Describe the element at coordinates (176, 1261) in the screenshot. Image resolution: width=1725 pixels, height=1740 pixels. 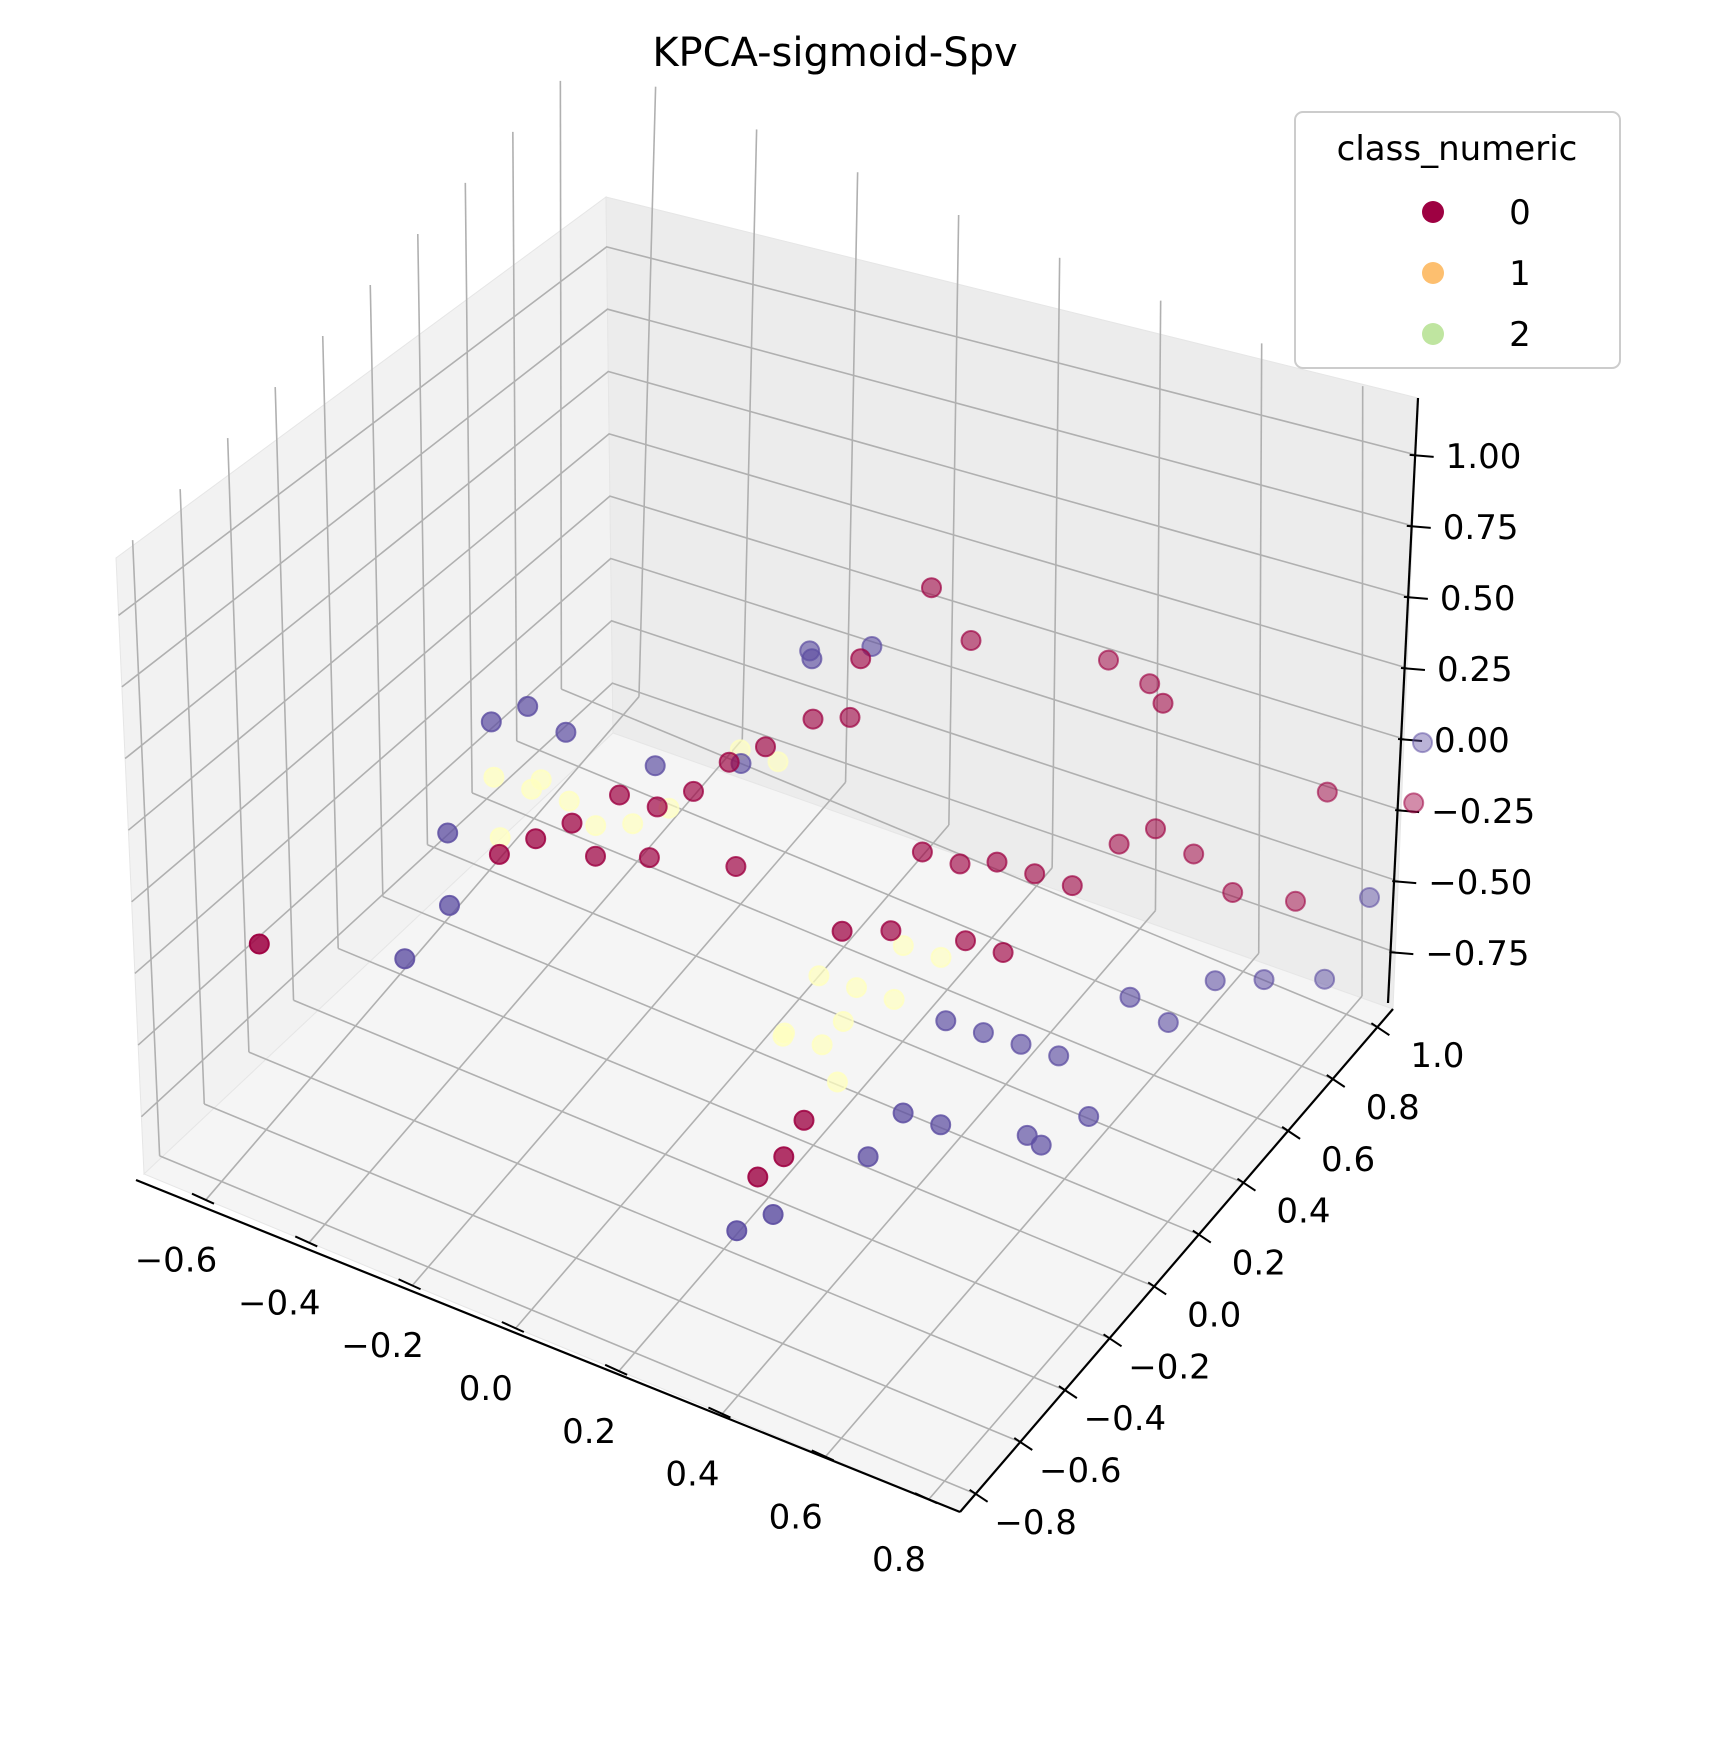
I see `x-tick-label: −0.6` at that location.